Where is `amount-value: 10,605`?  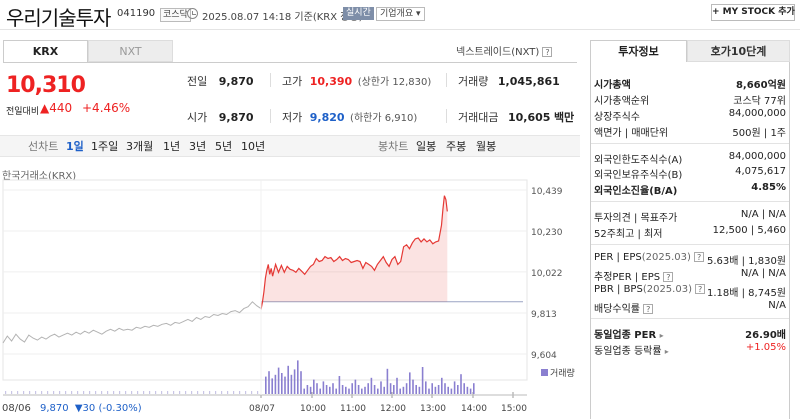
amount-value: 10,605 is located at coordinates (529, 117).